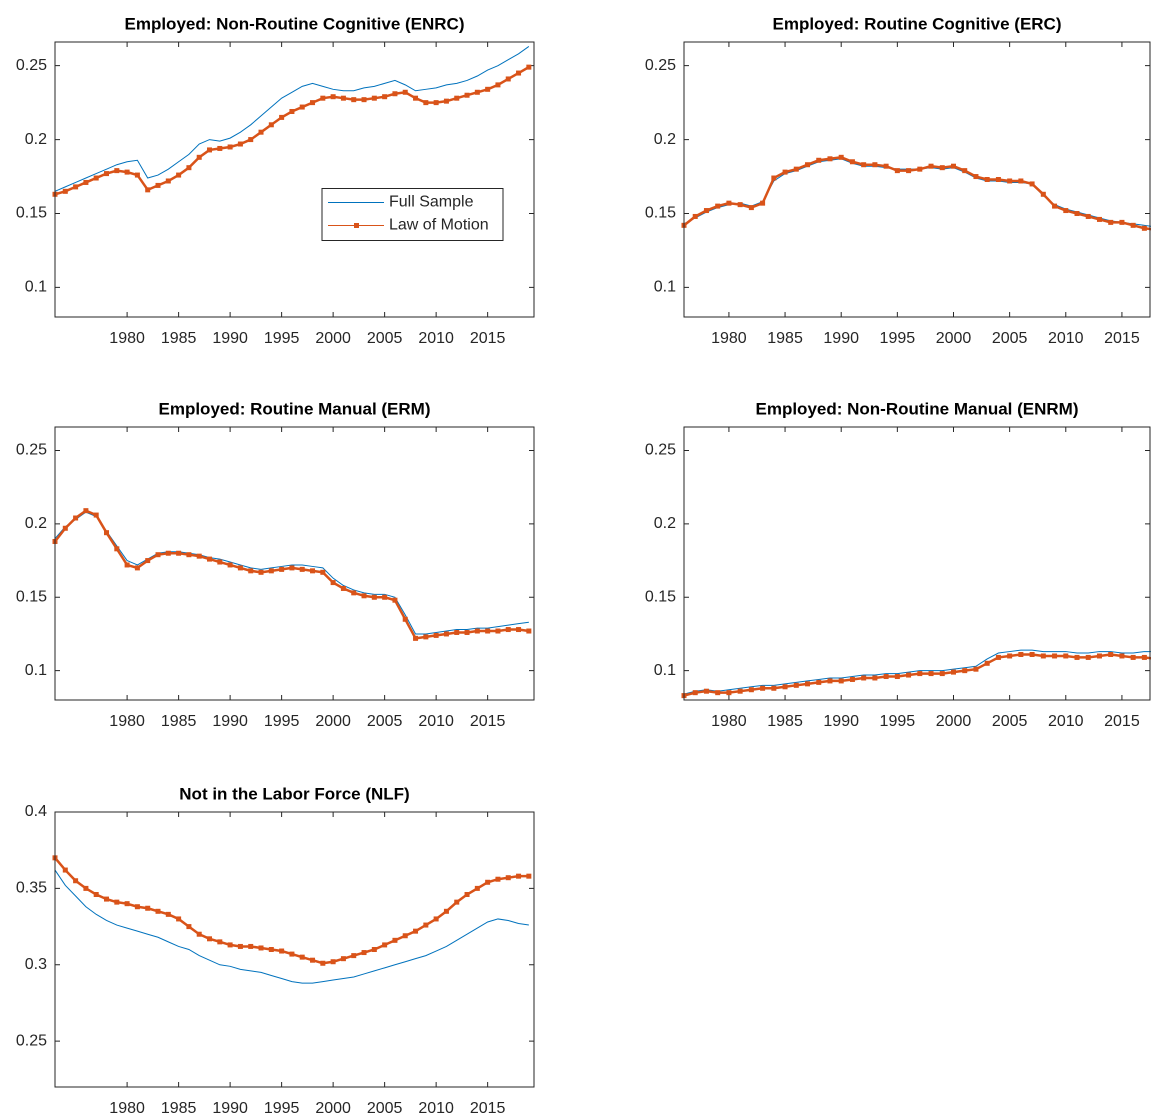 This screenshot has height=1117, width=1151. What do you see at coordinates (291, 926) in the screenshot?
I see `series-line` at bounding box center [291, 926].